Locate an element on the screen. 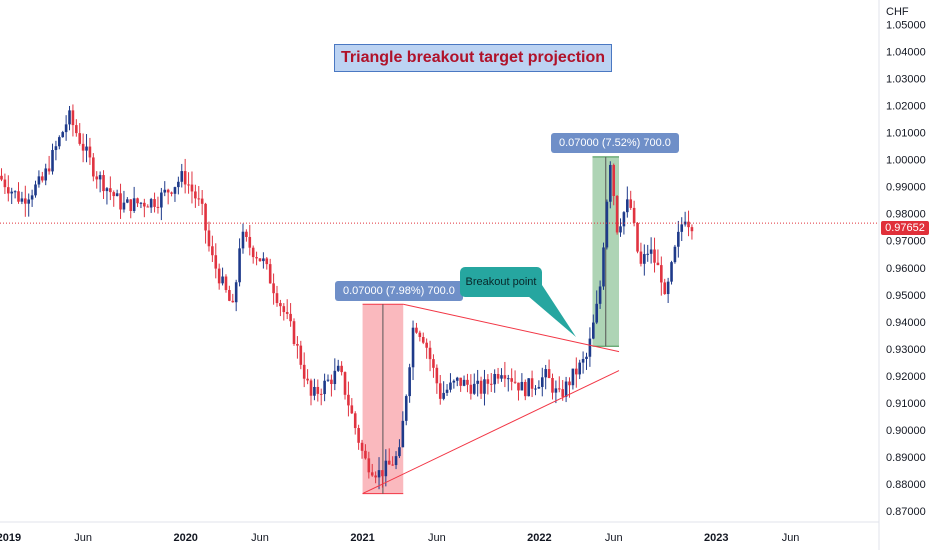 This screenshot has width=932, height=550. price-tick-label-14: 1.01000 is located at coordinates (906, 134).